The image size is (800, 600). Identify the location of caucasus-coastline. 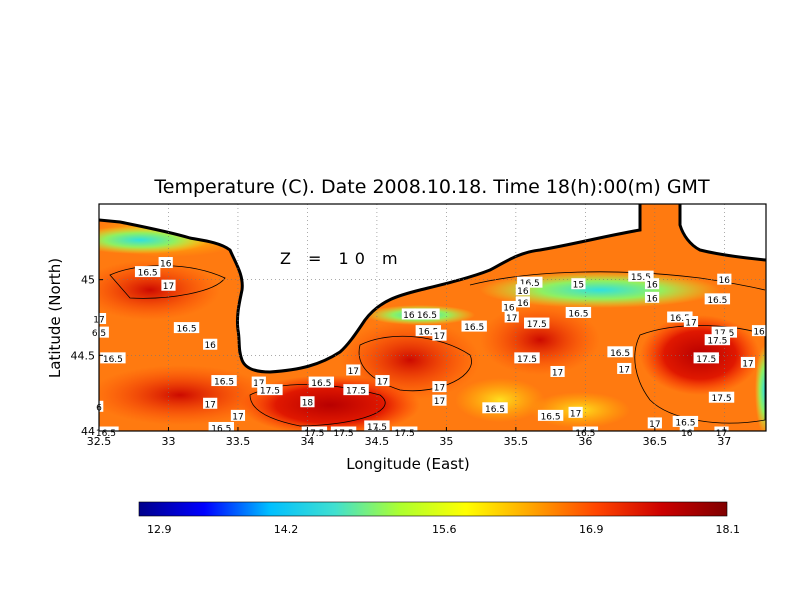
(722, 233).